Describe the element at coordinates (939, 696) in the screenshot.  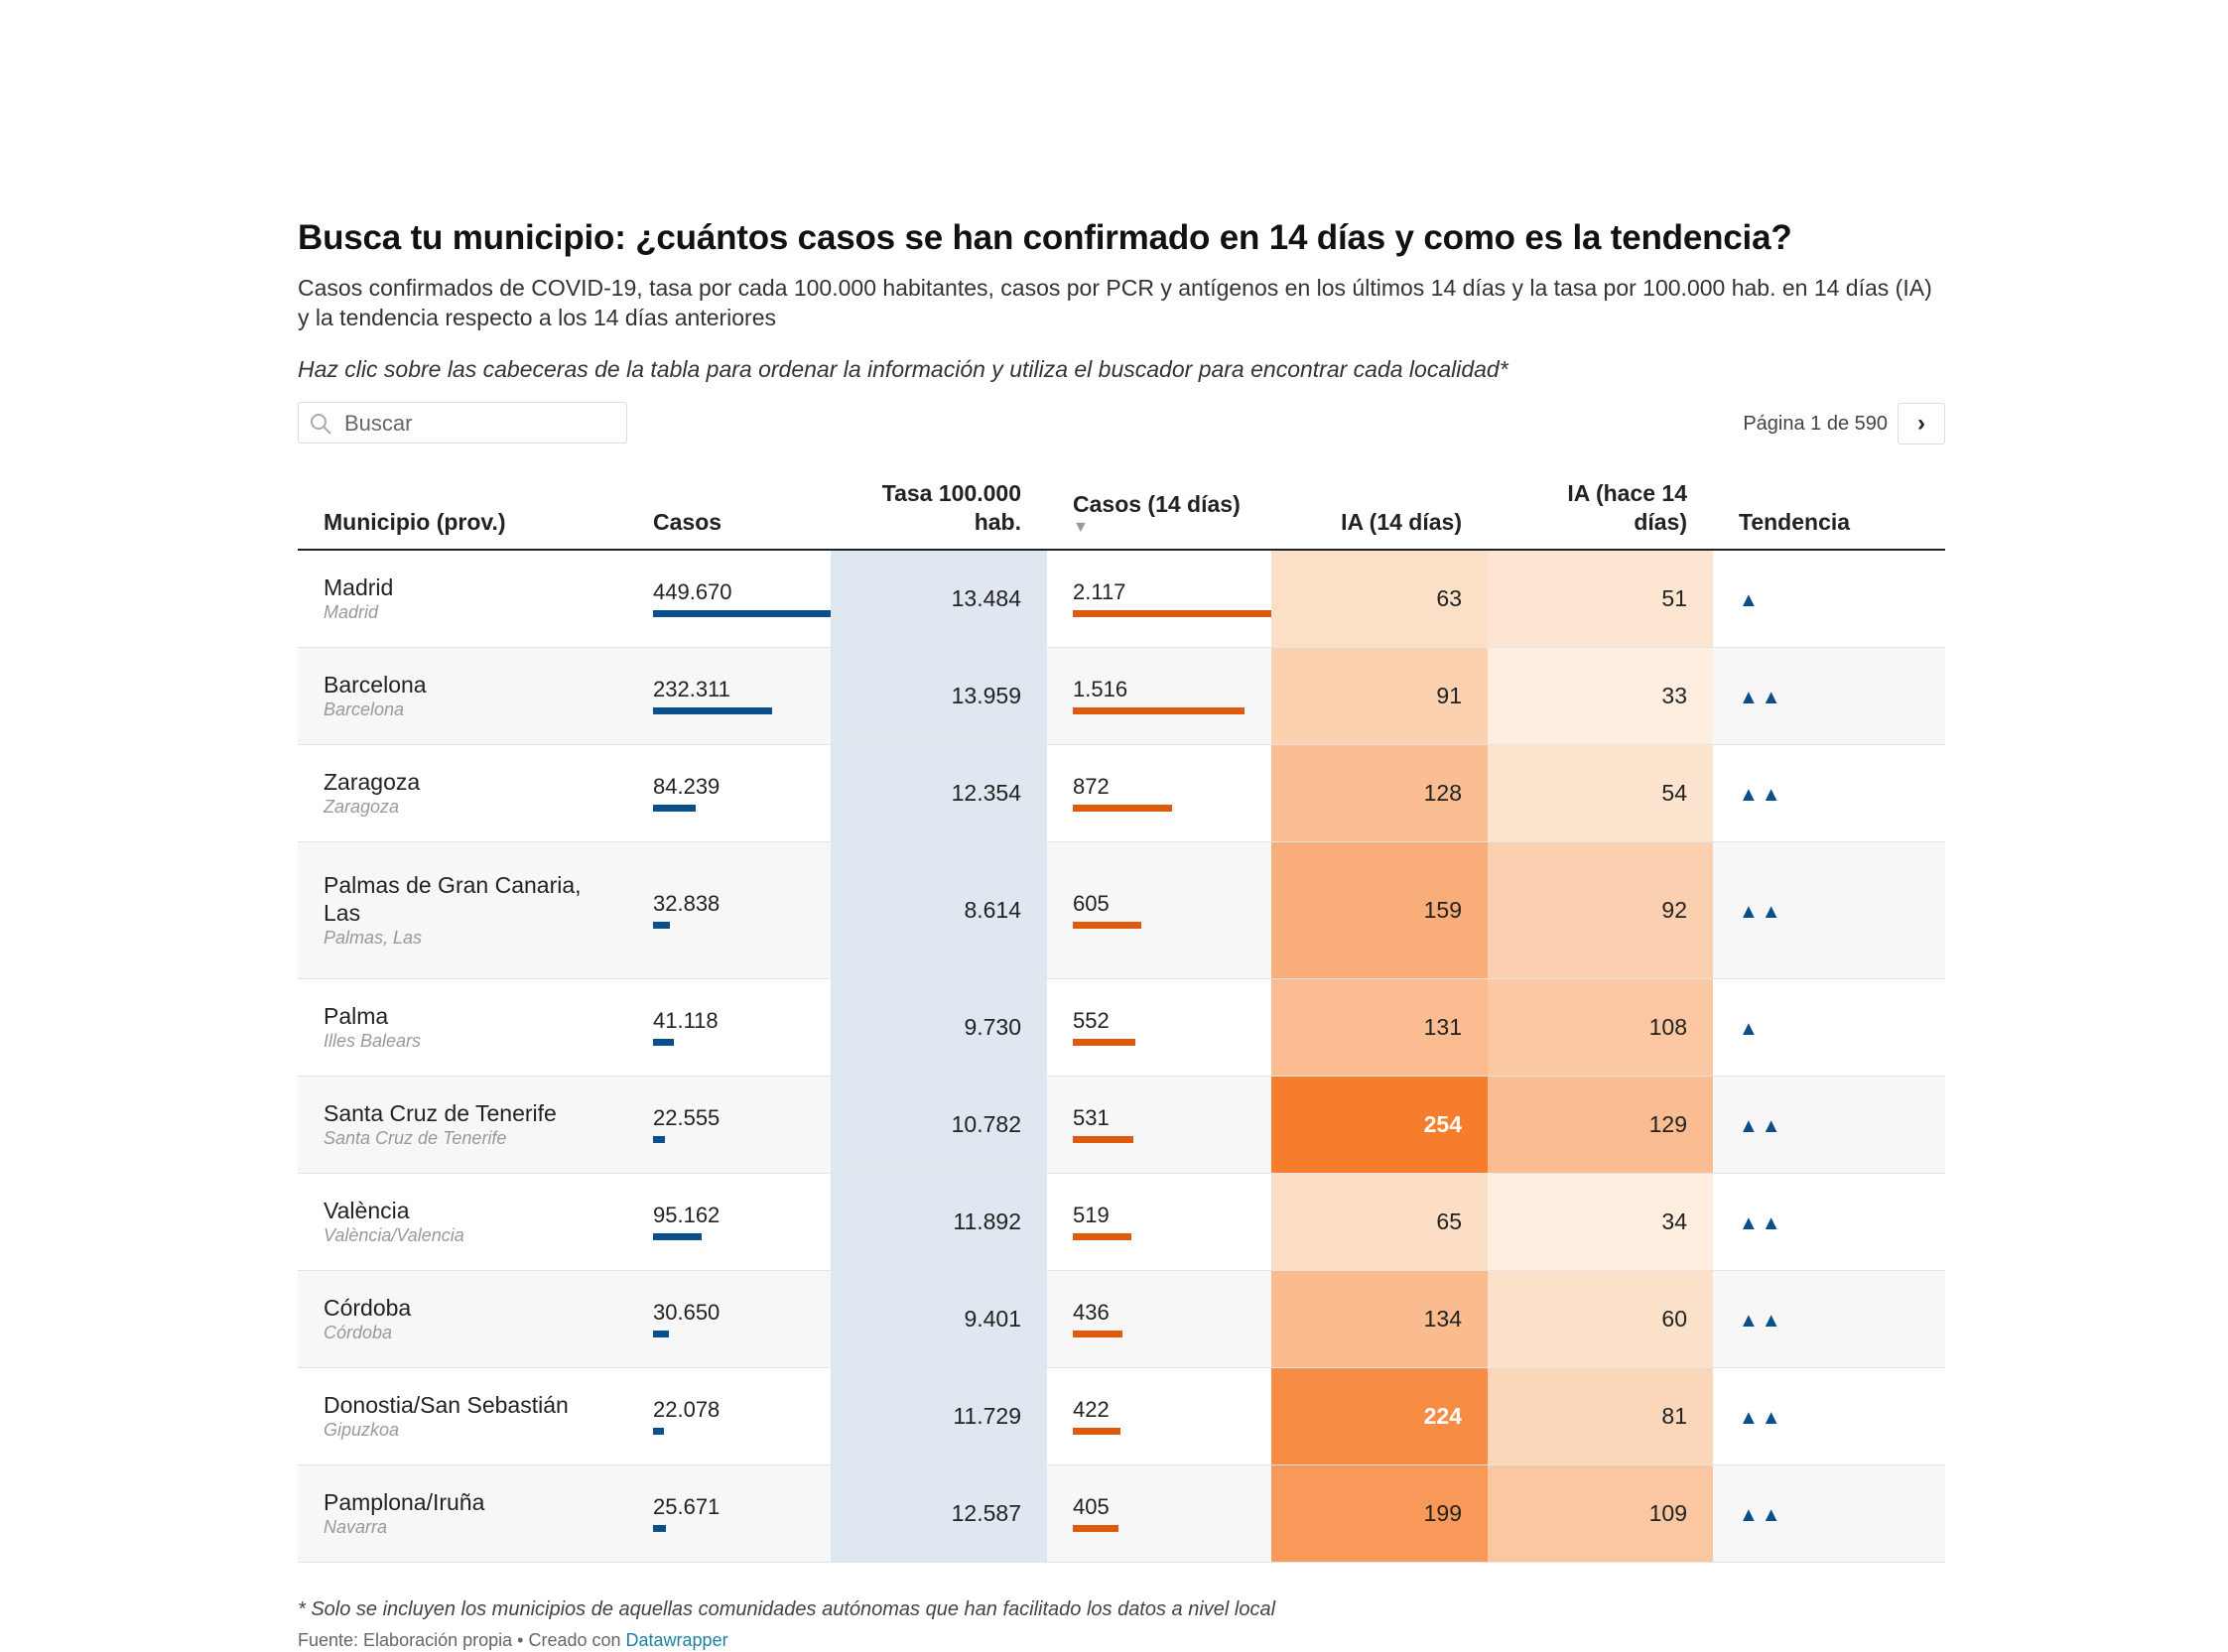
I see `cell-tasa: 13.959` at that location.